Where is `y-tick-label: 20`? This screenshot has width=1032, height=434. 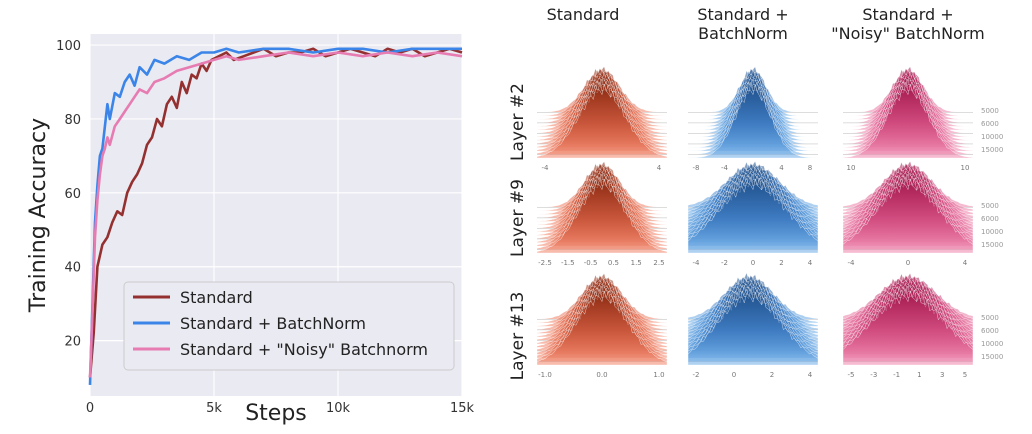 y-tick-label: 20 is located at coordinates (72, 342).